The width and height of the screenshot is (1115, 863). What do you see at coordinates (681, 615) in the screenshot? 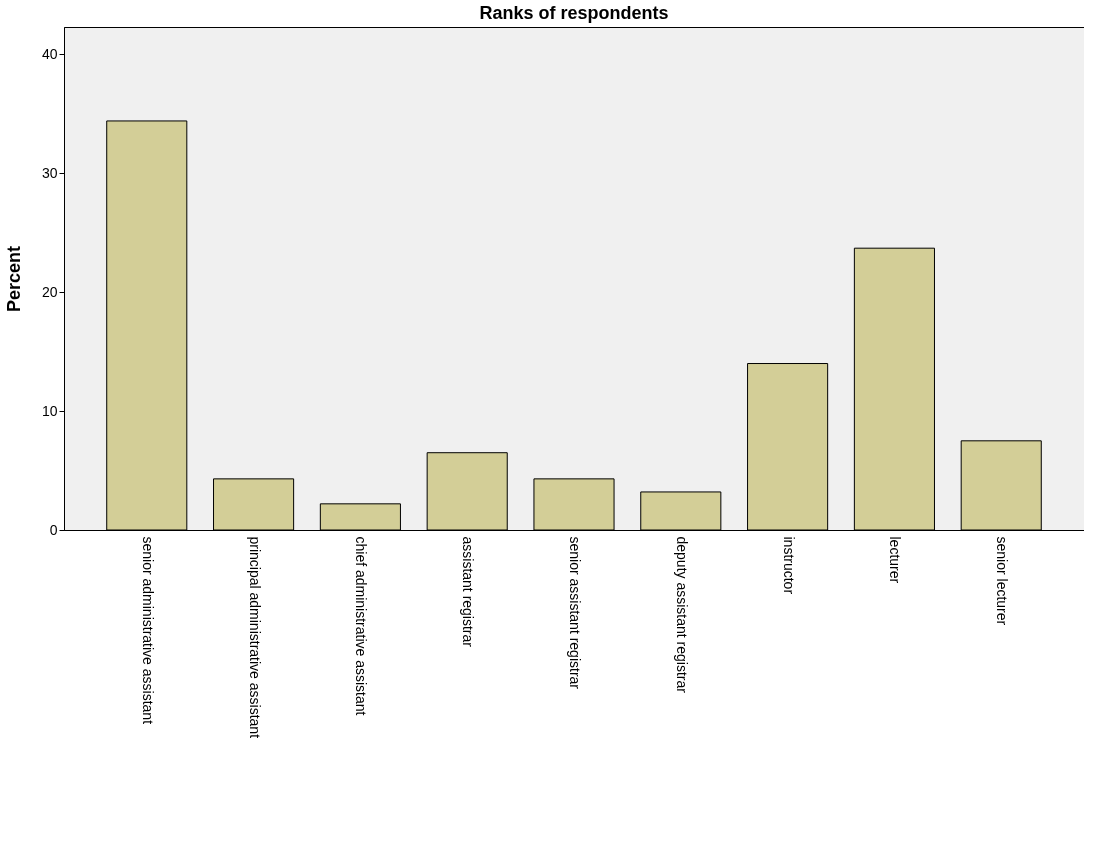
I see `x-tick-label: deputy assistant registrar` at bounding box center [681, 615].